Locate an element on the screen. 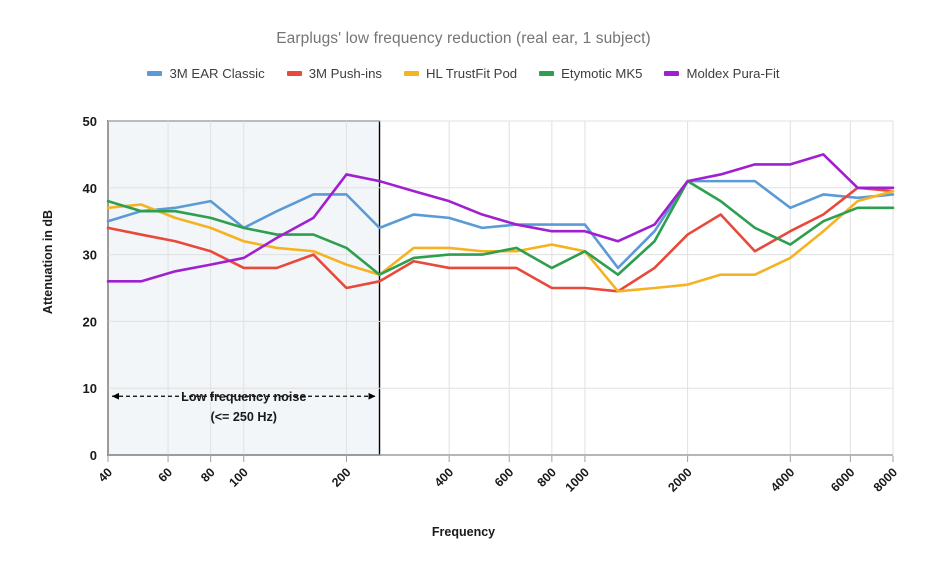 The height and width of the screenshot is (572, 927). x-tick-label: 60 is located at coordinates (166, 475).